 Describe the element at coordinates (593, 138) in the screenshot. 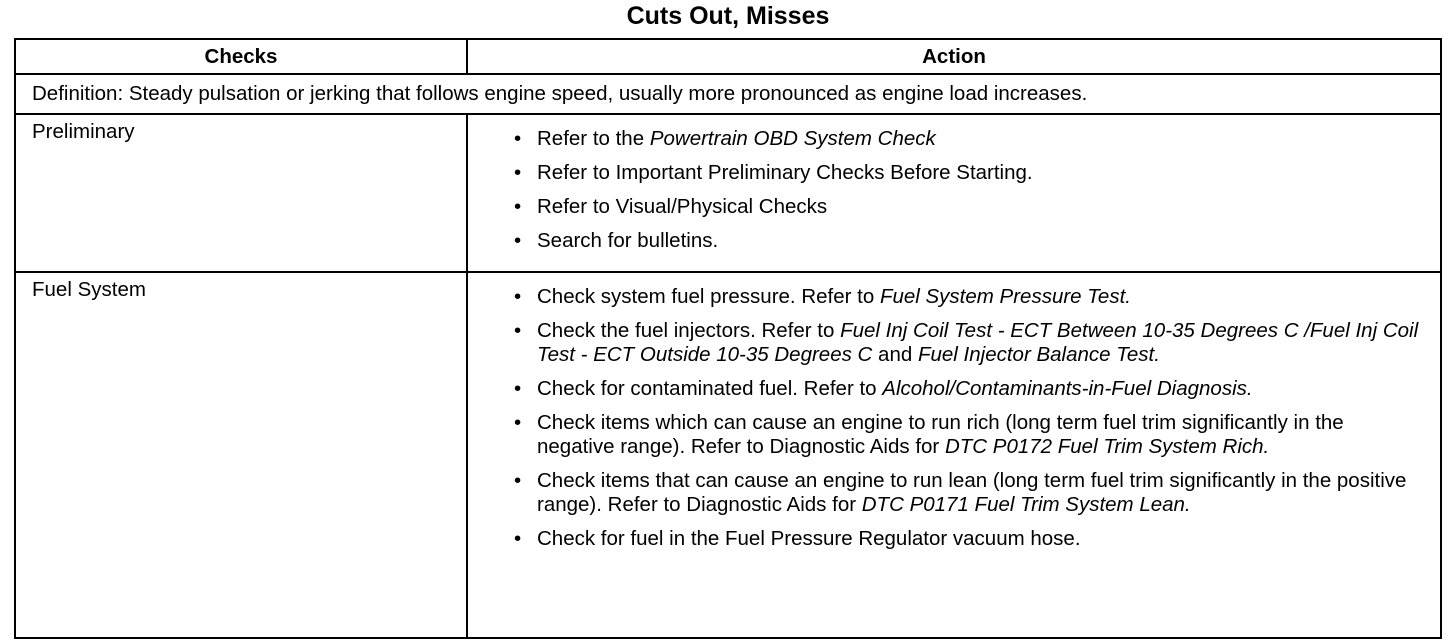

I see `text: Refer to the` at that location.